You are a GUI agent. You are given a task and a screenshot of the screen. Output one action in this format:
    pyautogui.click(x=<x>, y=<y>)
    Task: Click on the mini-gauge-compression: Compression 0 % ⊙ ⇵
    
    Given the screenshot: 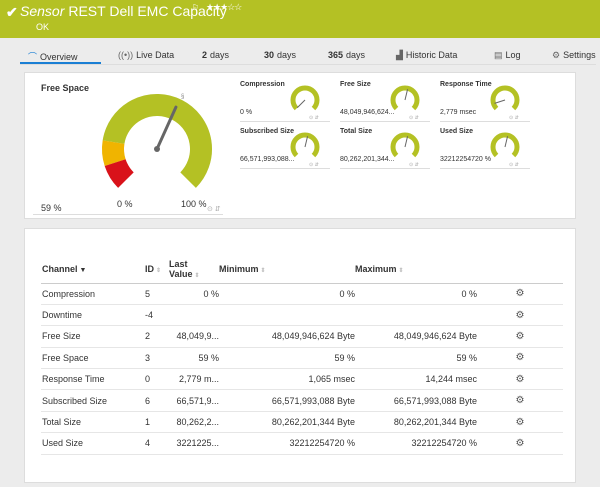 What is the action you would take?
    pyautogui.click(x=285, y=102)
    